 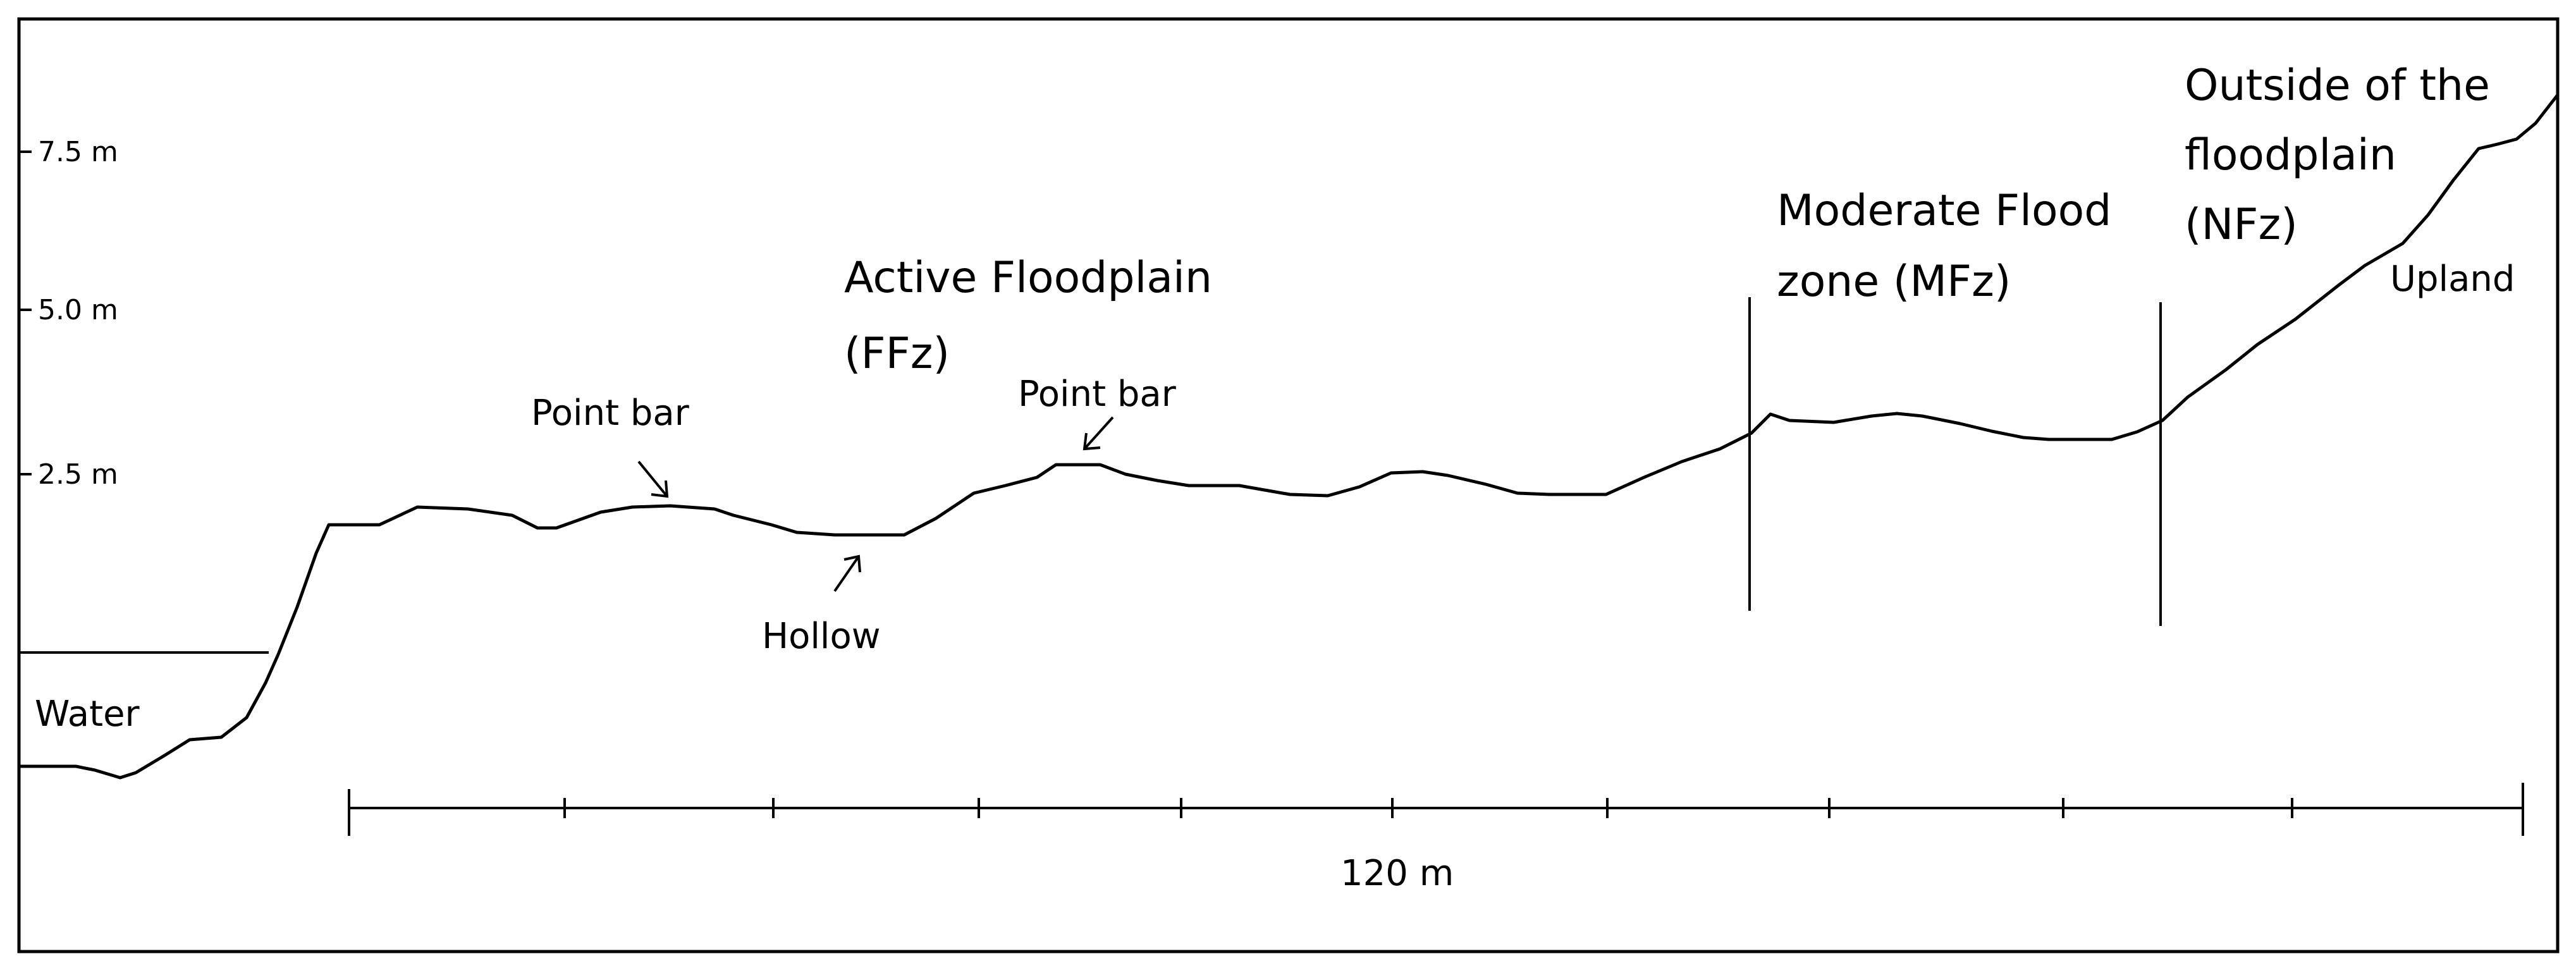 What do you see at coordinates (2290, 155) in the screenshot?
I see `zone-label-line: floodplain` at bounding box center [2290, 155].